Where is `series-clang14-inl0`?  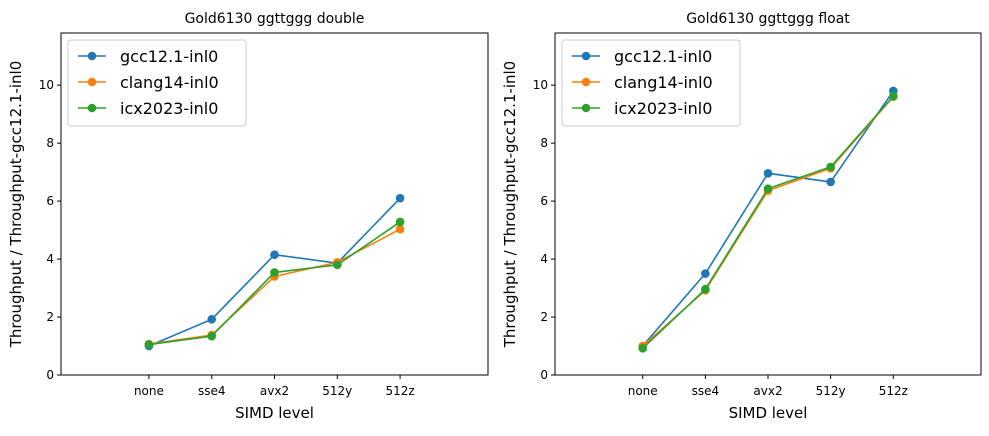 series-clang14-inl0 is located at coordinates (274, 286).